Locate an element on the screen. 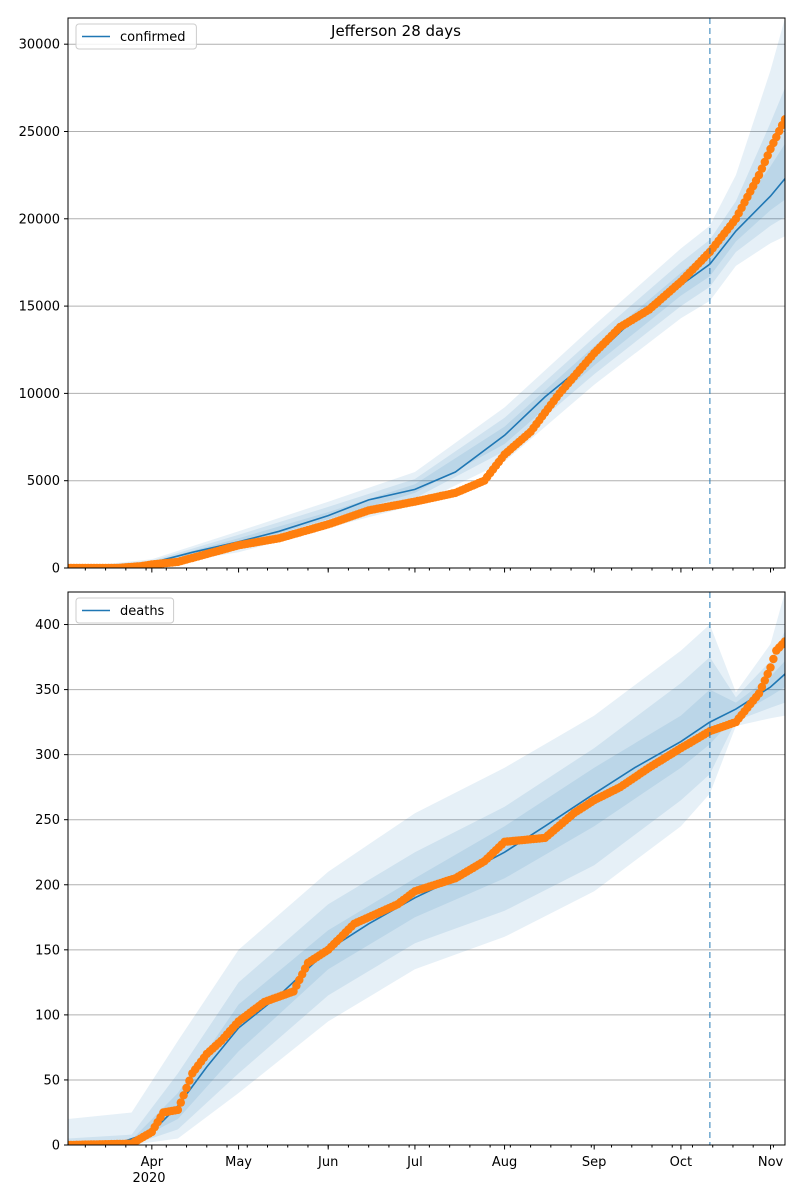 The width and height of the screenshot is (800, 1200). confirmed-legend-box is located at coordinates (136, 36).